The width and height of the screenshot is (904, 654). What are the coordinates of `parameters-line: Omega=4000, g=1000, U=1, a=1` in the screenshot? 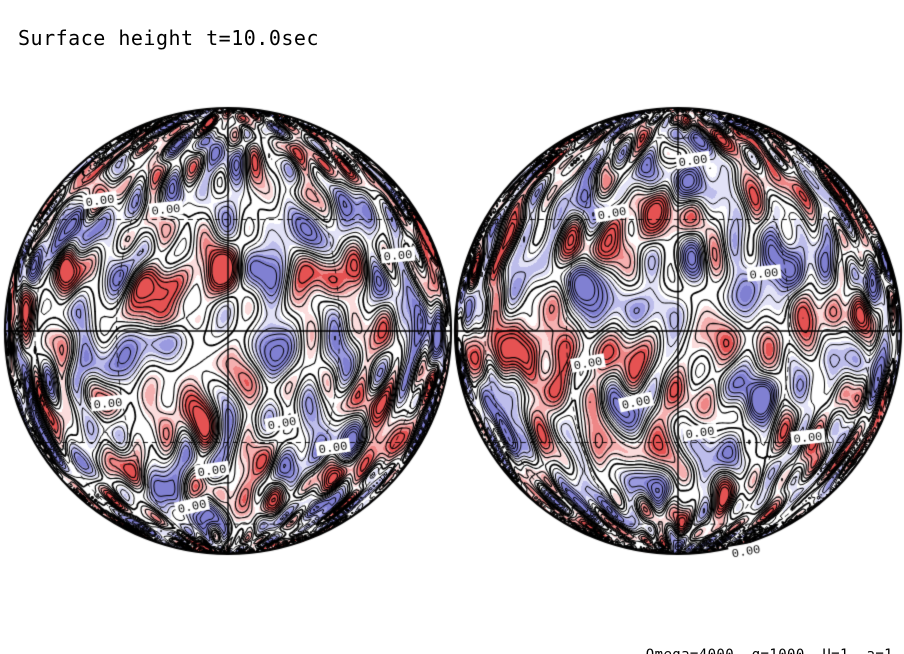 It's located at (769, 650).